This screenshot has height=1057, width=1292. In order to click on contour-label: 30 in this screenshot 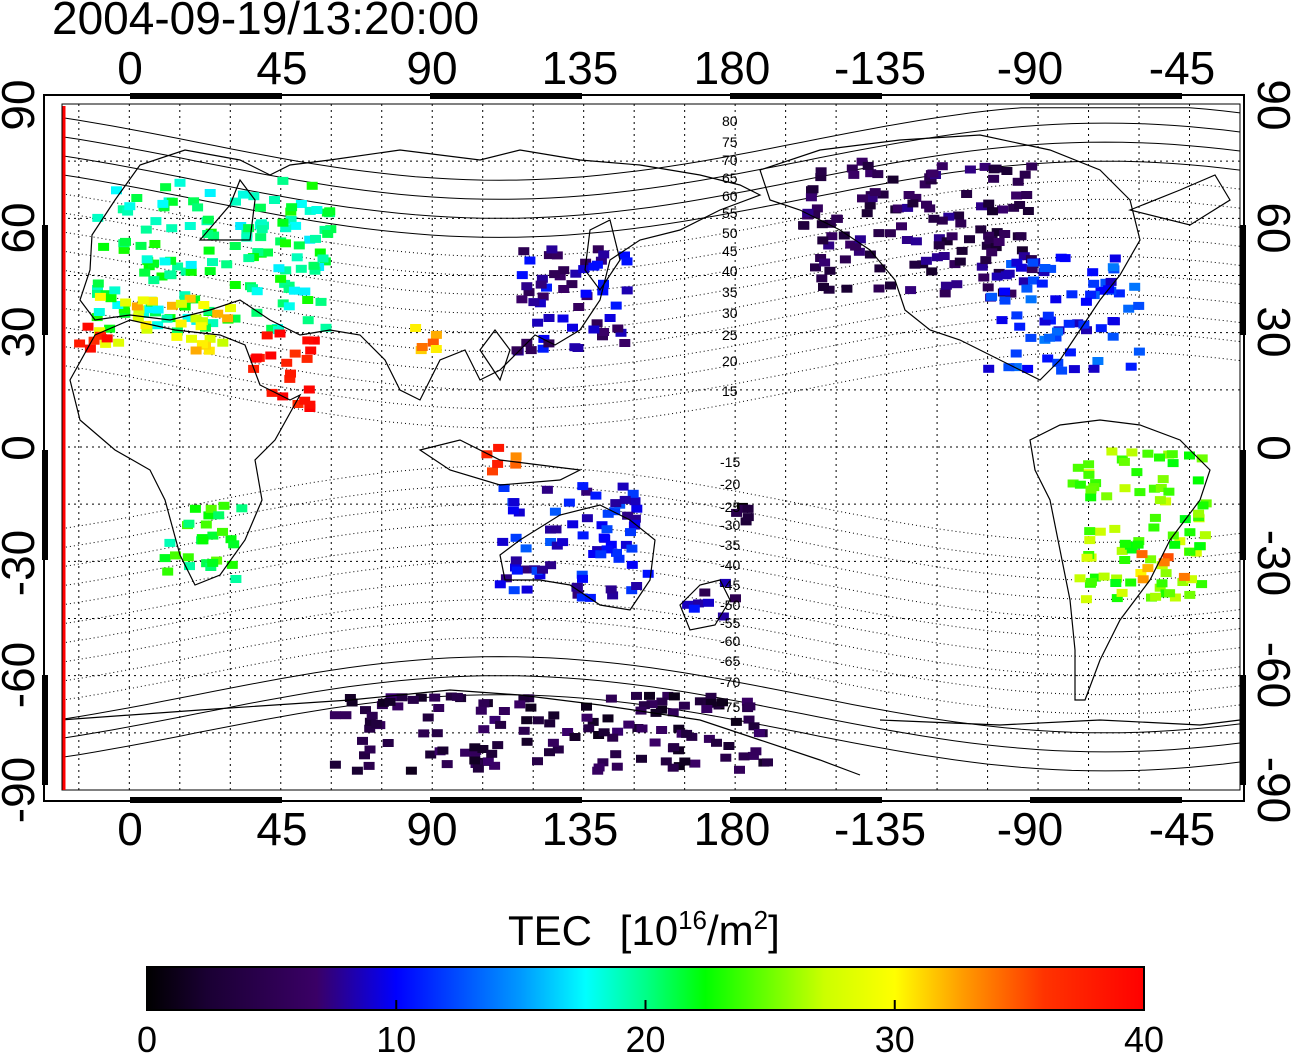, I will do `click(730, 313)`.